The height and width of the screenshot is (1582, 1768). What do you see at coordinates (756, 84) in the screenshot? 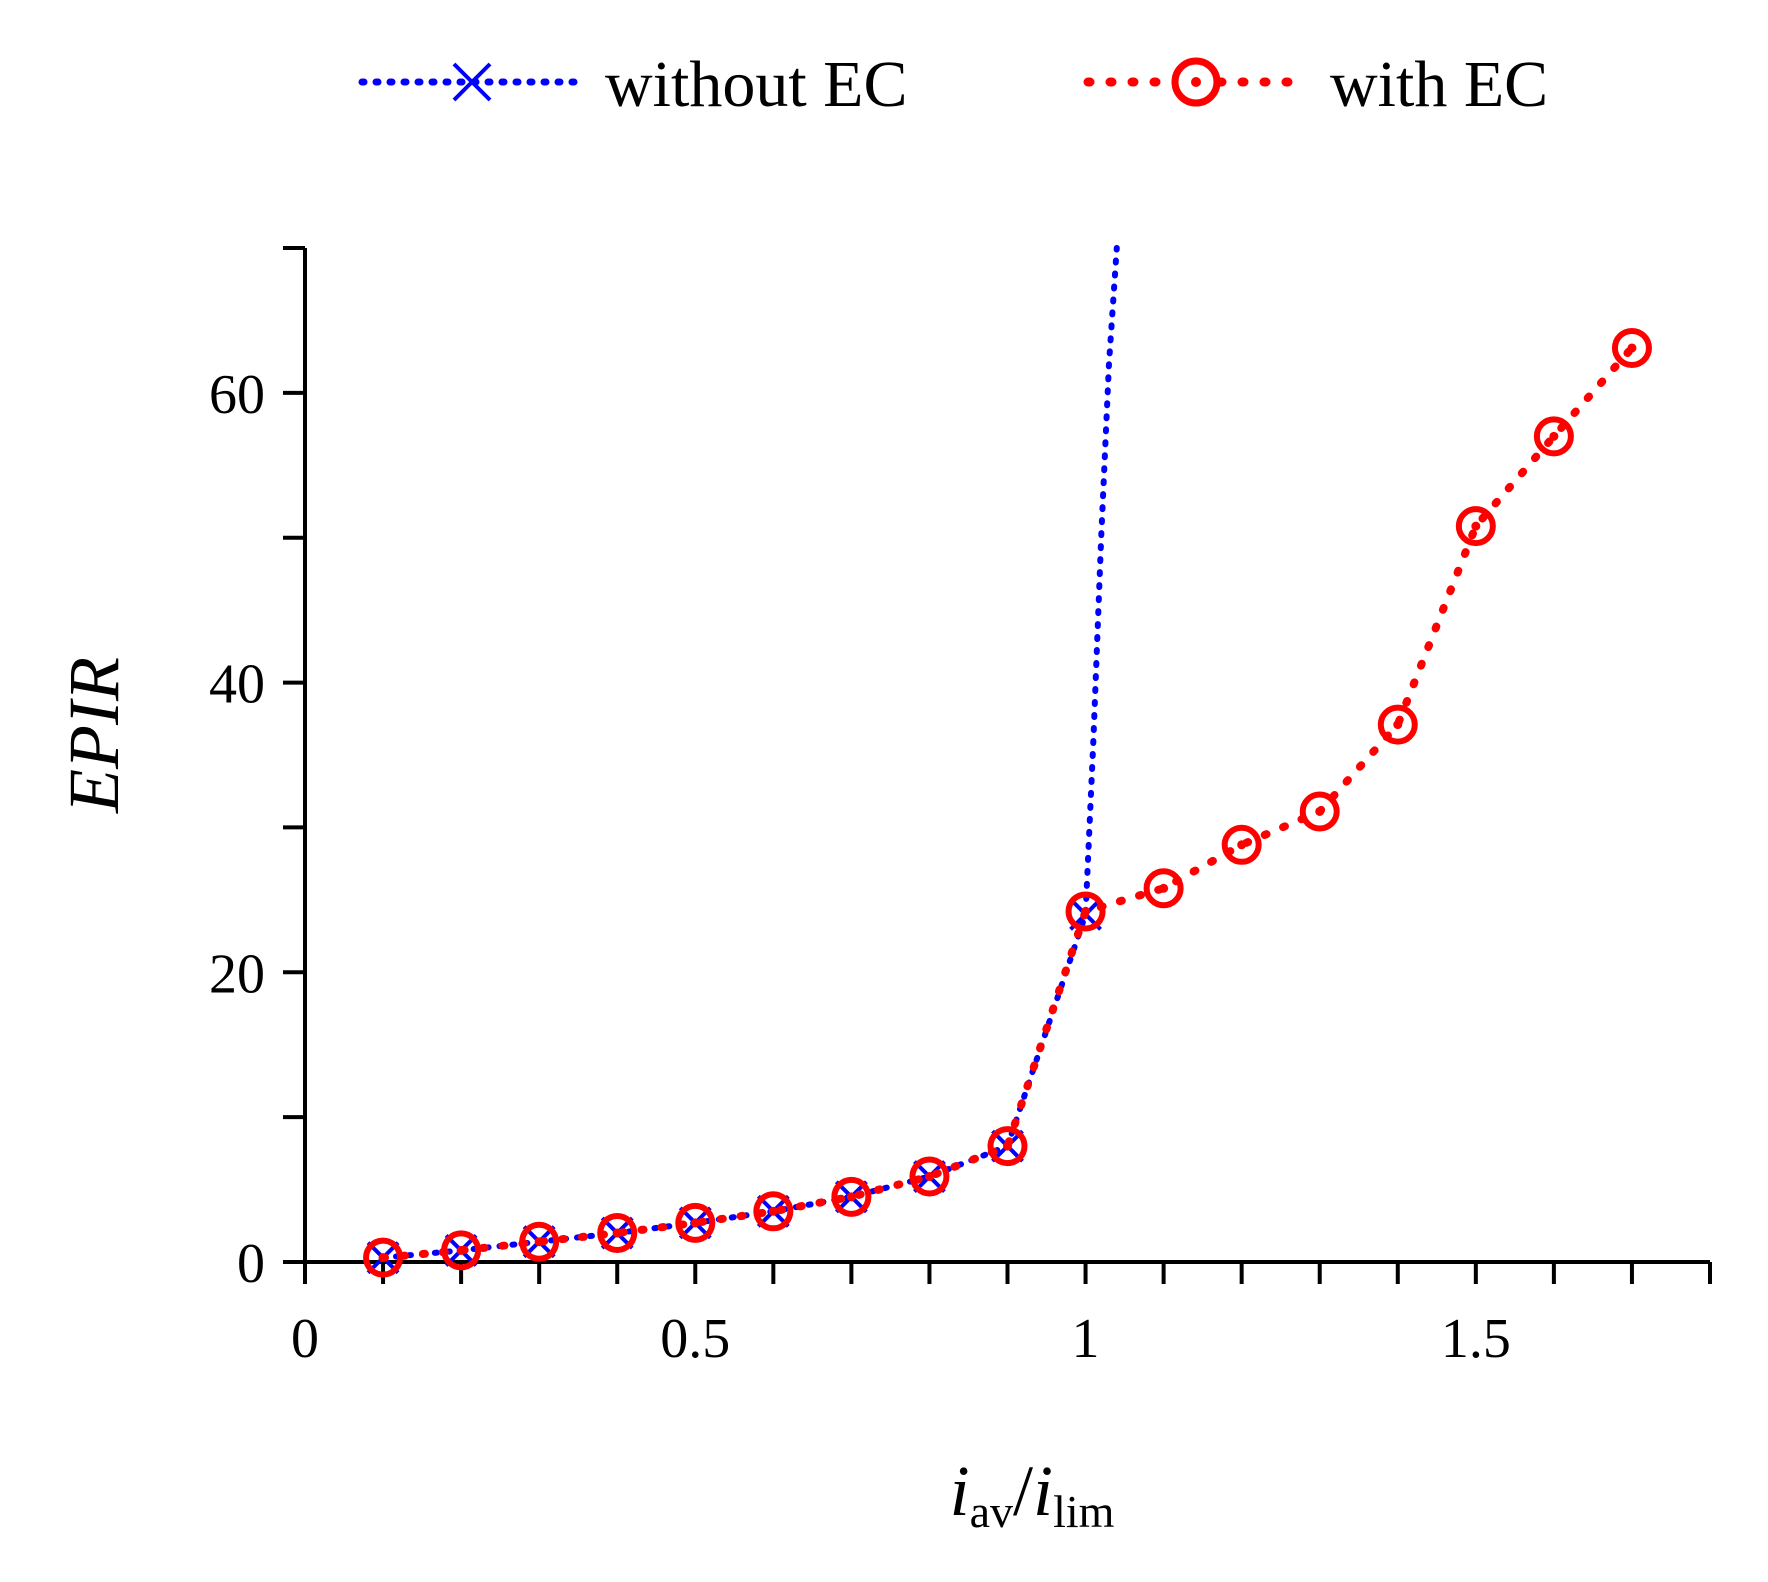
I see `legend-label-without-ec: without EC` at bounding box center [756, 84].